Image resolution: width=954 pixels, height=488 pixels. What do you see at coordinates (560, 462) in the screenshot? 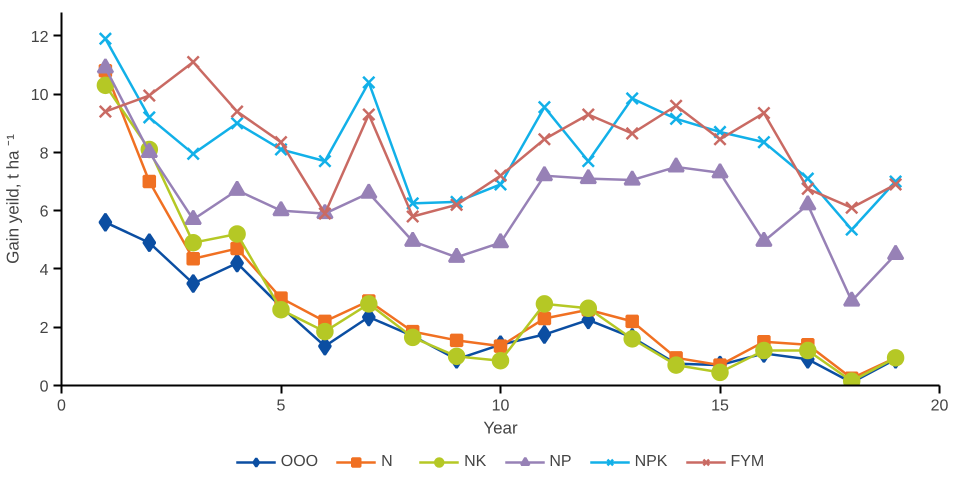
I see `legend-label: NP` at bounding box center [560, 462].